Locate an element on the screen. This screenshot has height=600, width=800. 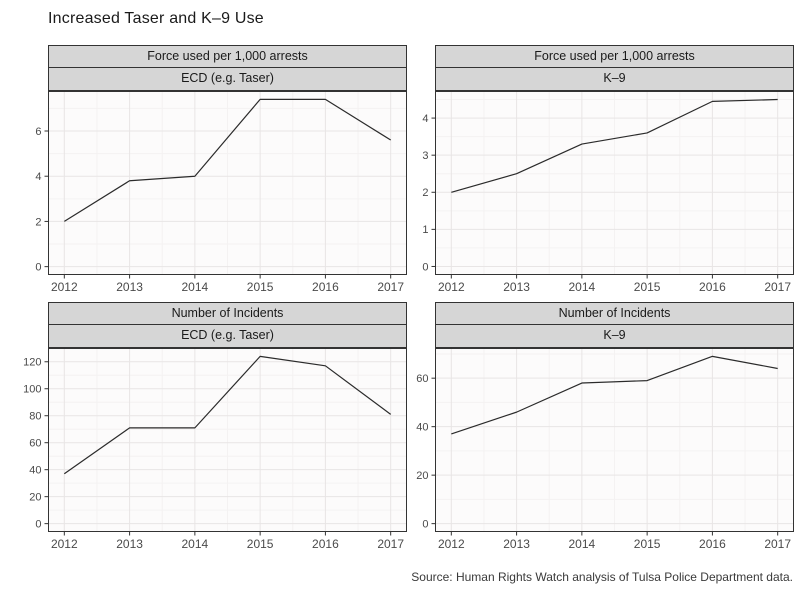
svg-text: 6 is located at coordinates (38, 132).